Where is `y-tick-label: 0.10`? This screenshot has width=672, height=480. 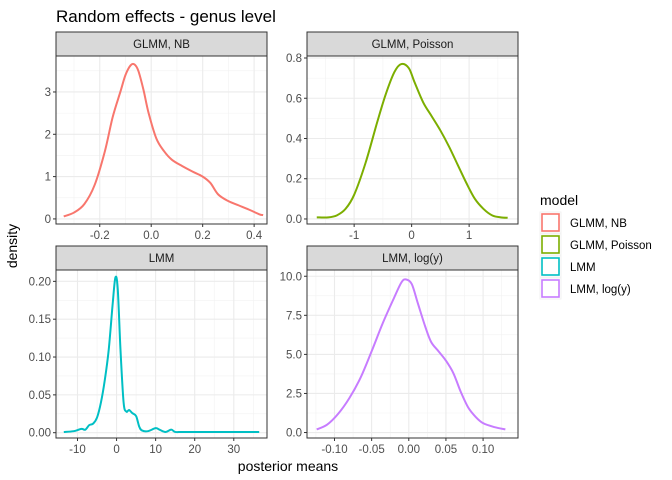 y-tick-label: 0.10 is located at coordinates (40, 358).